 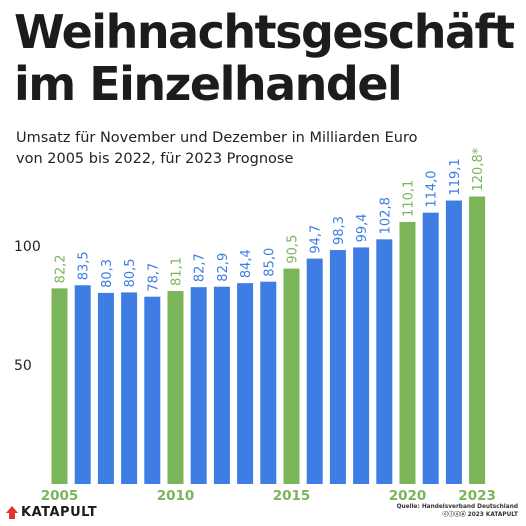 I want to click on bar-value-label: 94,7, so click(x=316, y=239).